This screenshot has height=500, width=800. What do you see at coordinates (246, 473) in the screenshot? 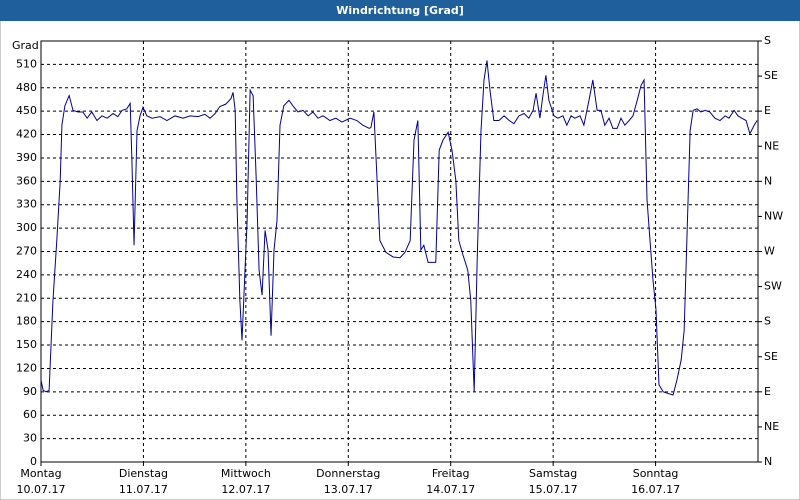
I see `x-tick-label: Mittwoch` at bounding box center [246, 473].